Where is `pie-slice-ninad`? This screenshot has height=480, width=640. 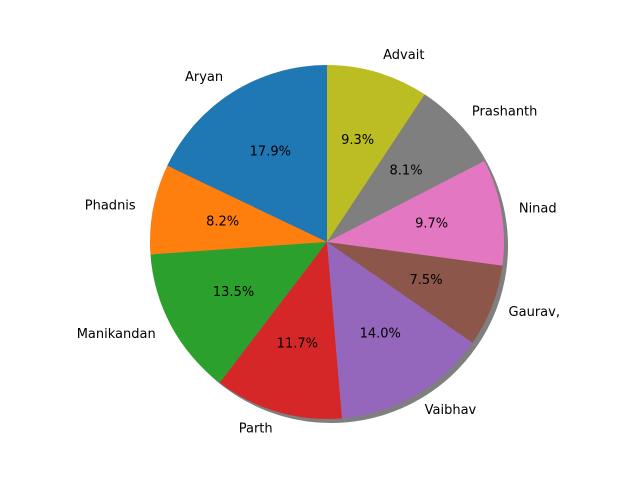
pie-slice-ninad is located at coordinates (415, 213).